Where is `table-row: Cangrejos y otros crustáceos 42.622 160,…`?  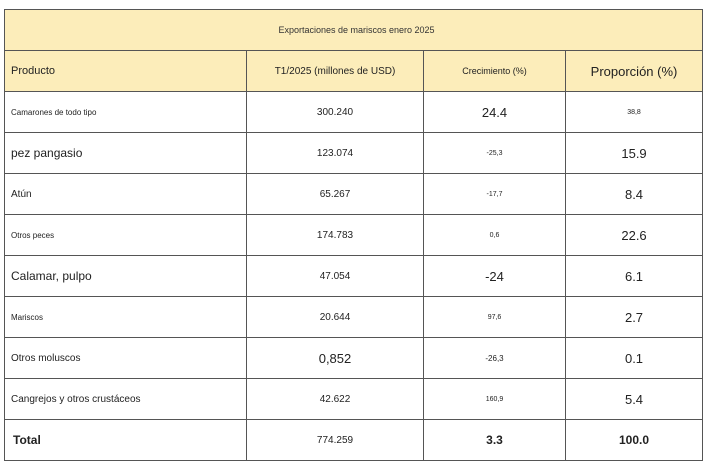
table-row: Cangrejos y otros crustáceos 42.622 160,… is located at coordinates (354, 399).